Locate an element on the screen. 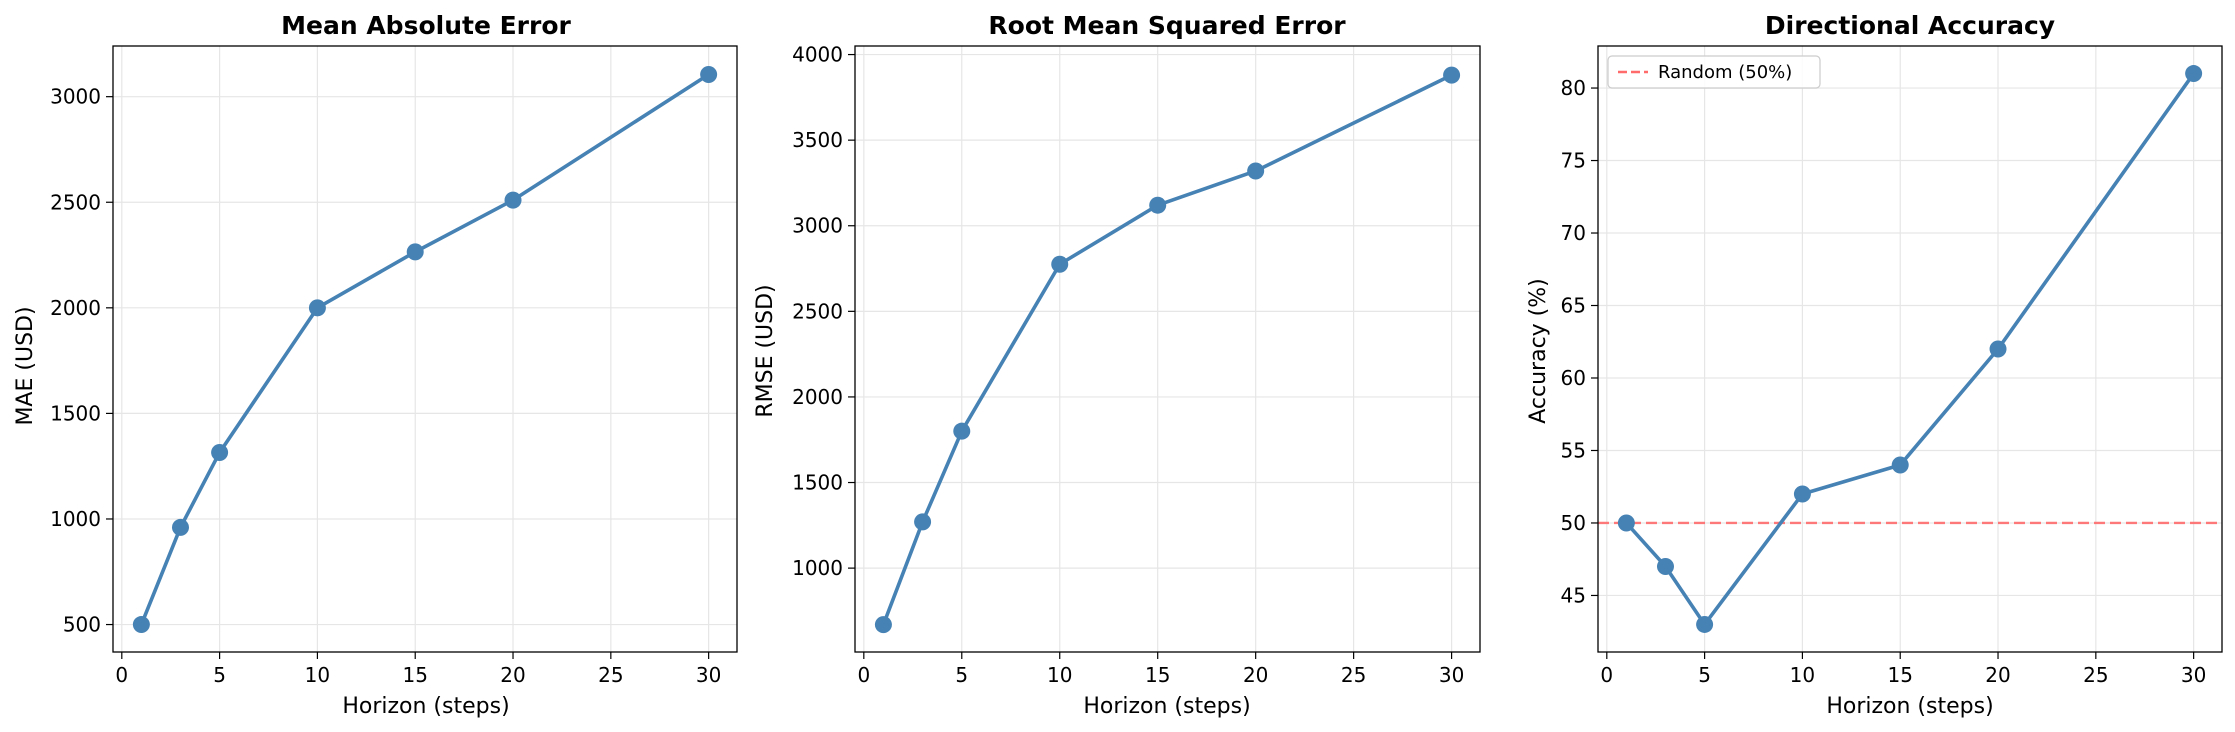  legend: Random (50%) is located at coordinates (1714, 72).